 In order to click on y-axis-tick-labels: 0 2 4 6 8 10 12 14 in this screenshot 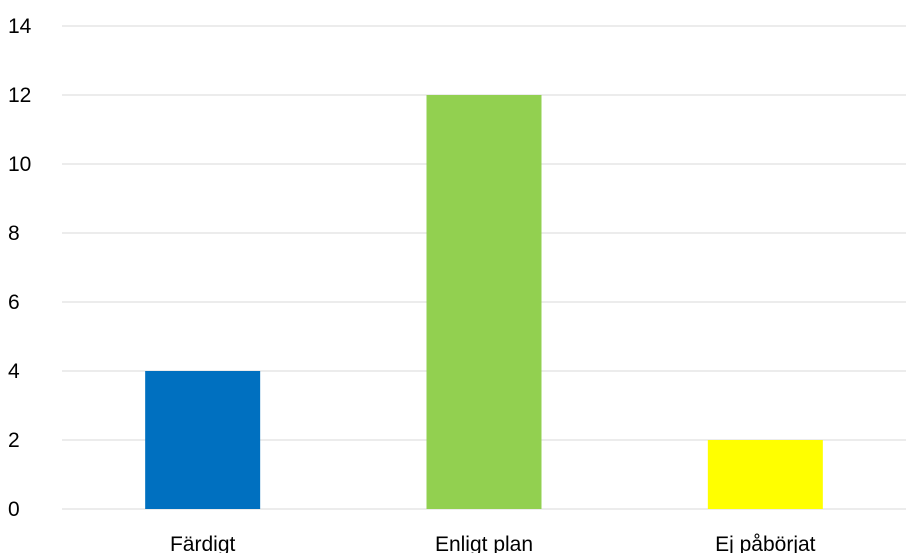, I will do `click(20, 268)`.